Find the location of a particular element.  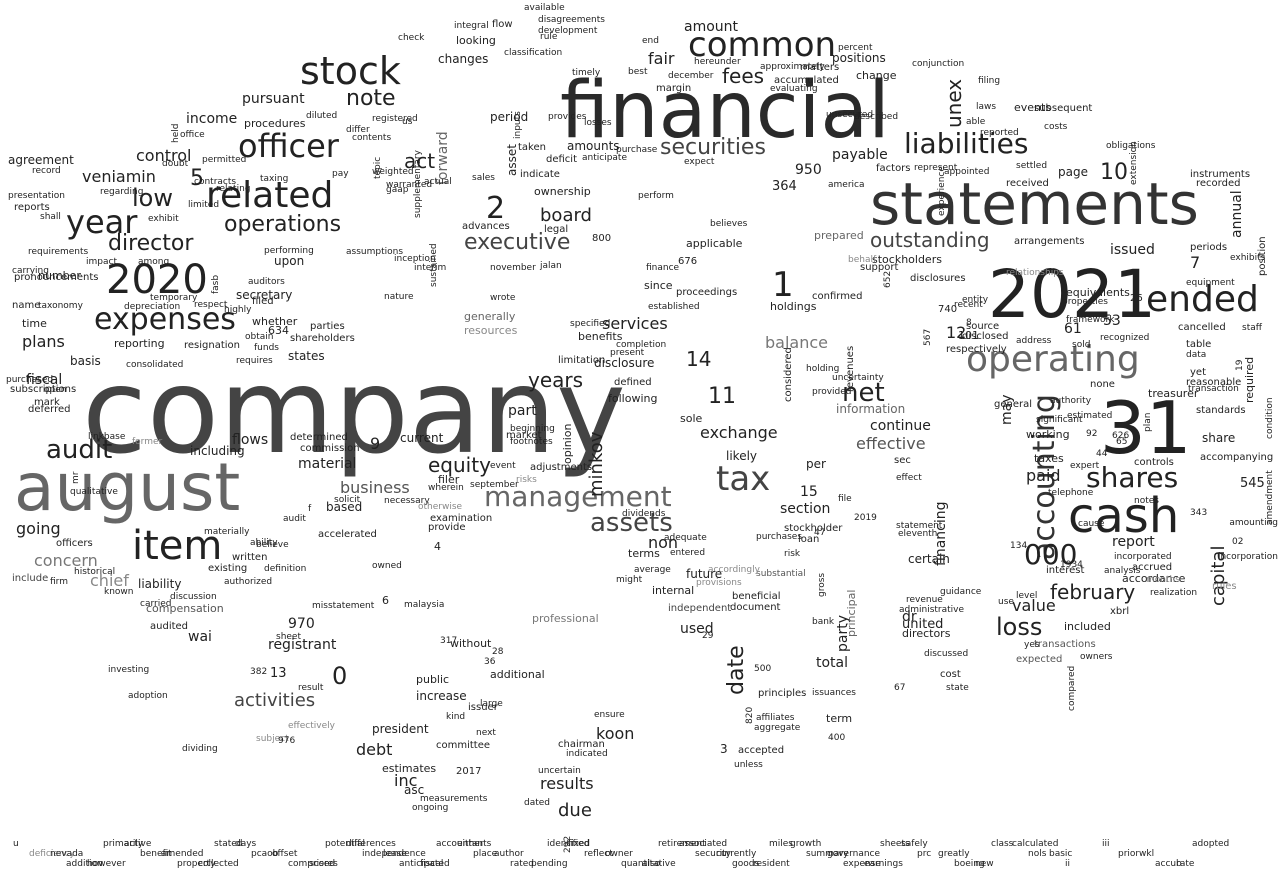

cloud-word: independent is located at coordinates (700, 608).